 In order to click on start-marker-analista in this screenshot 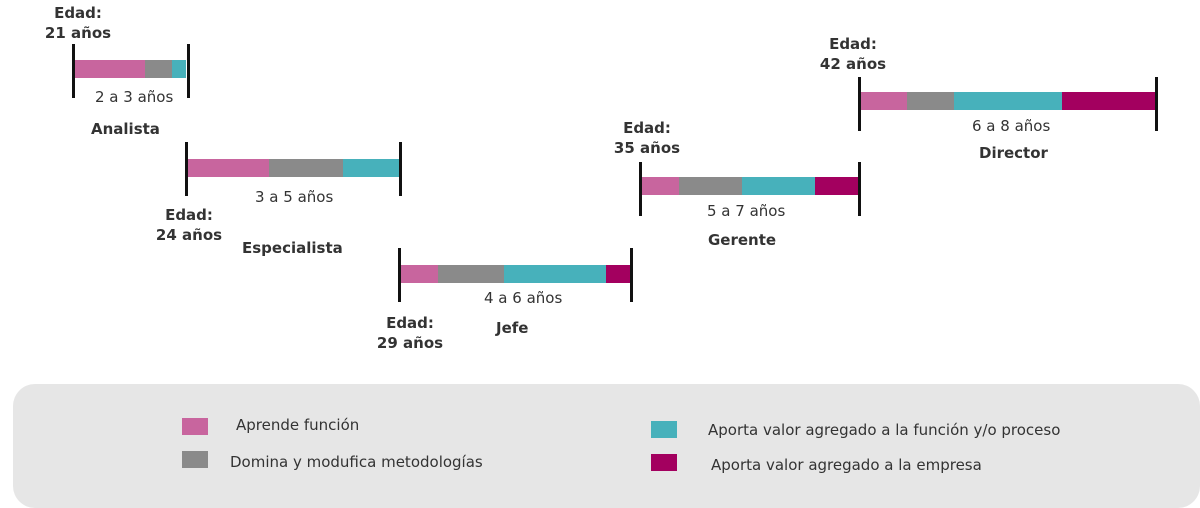, I will do `click(73, 71)`.